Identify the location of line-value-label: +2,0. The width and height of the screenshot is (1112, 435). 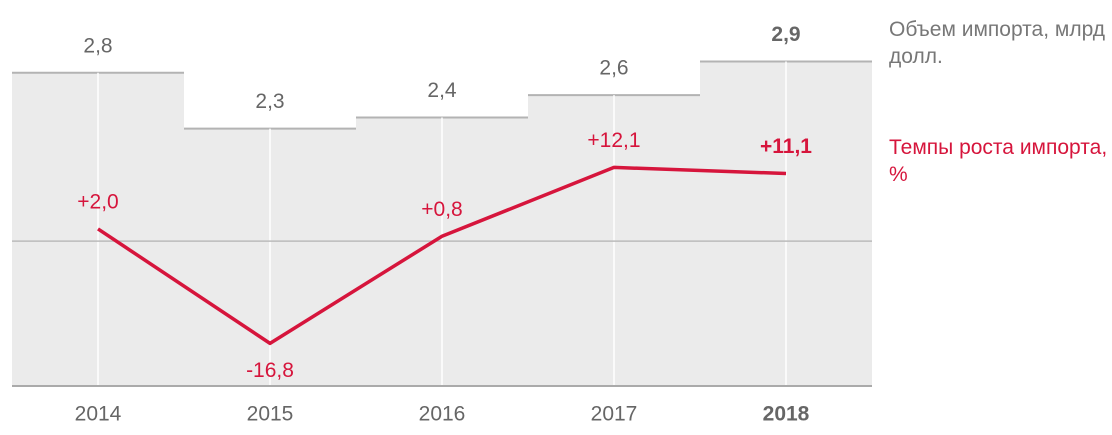
(97, 201).